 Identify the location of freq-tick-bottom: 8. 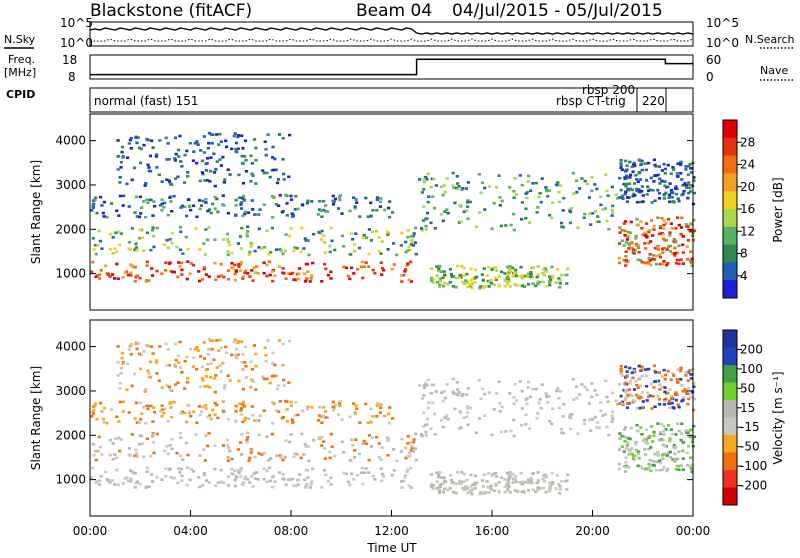
(72, 77).